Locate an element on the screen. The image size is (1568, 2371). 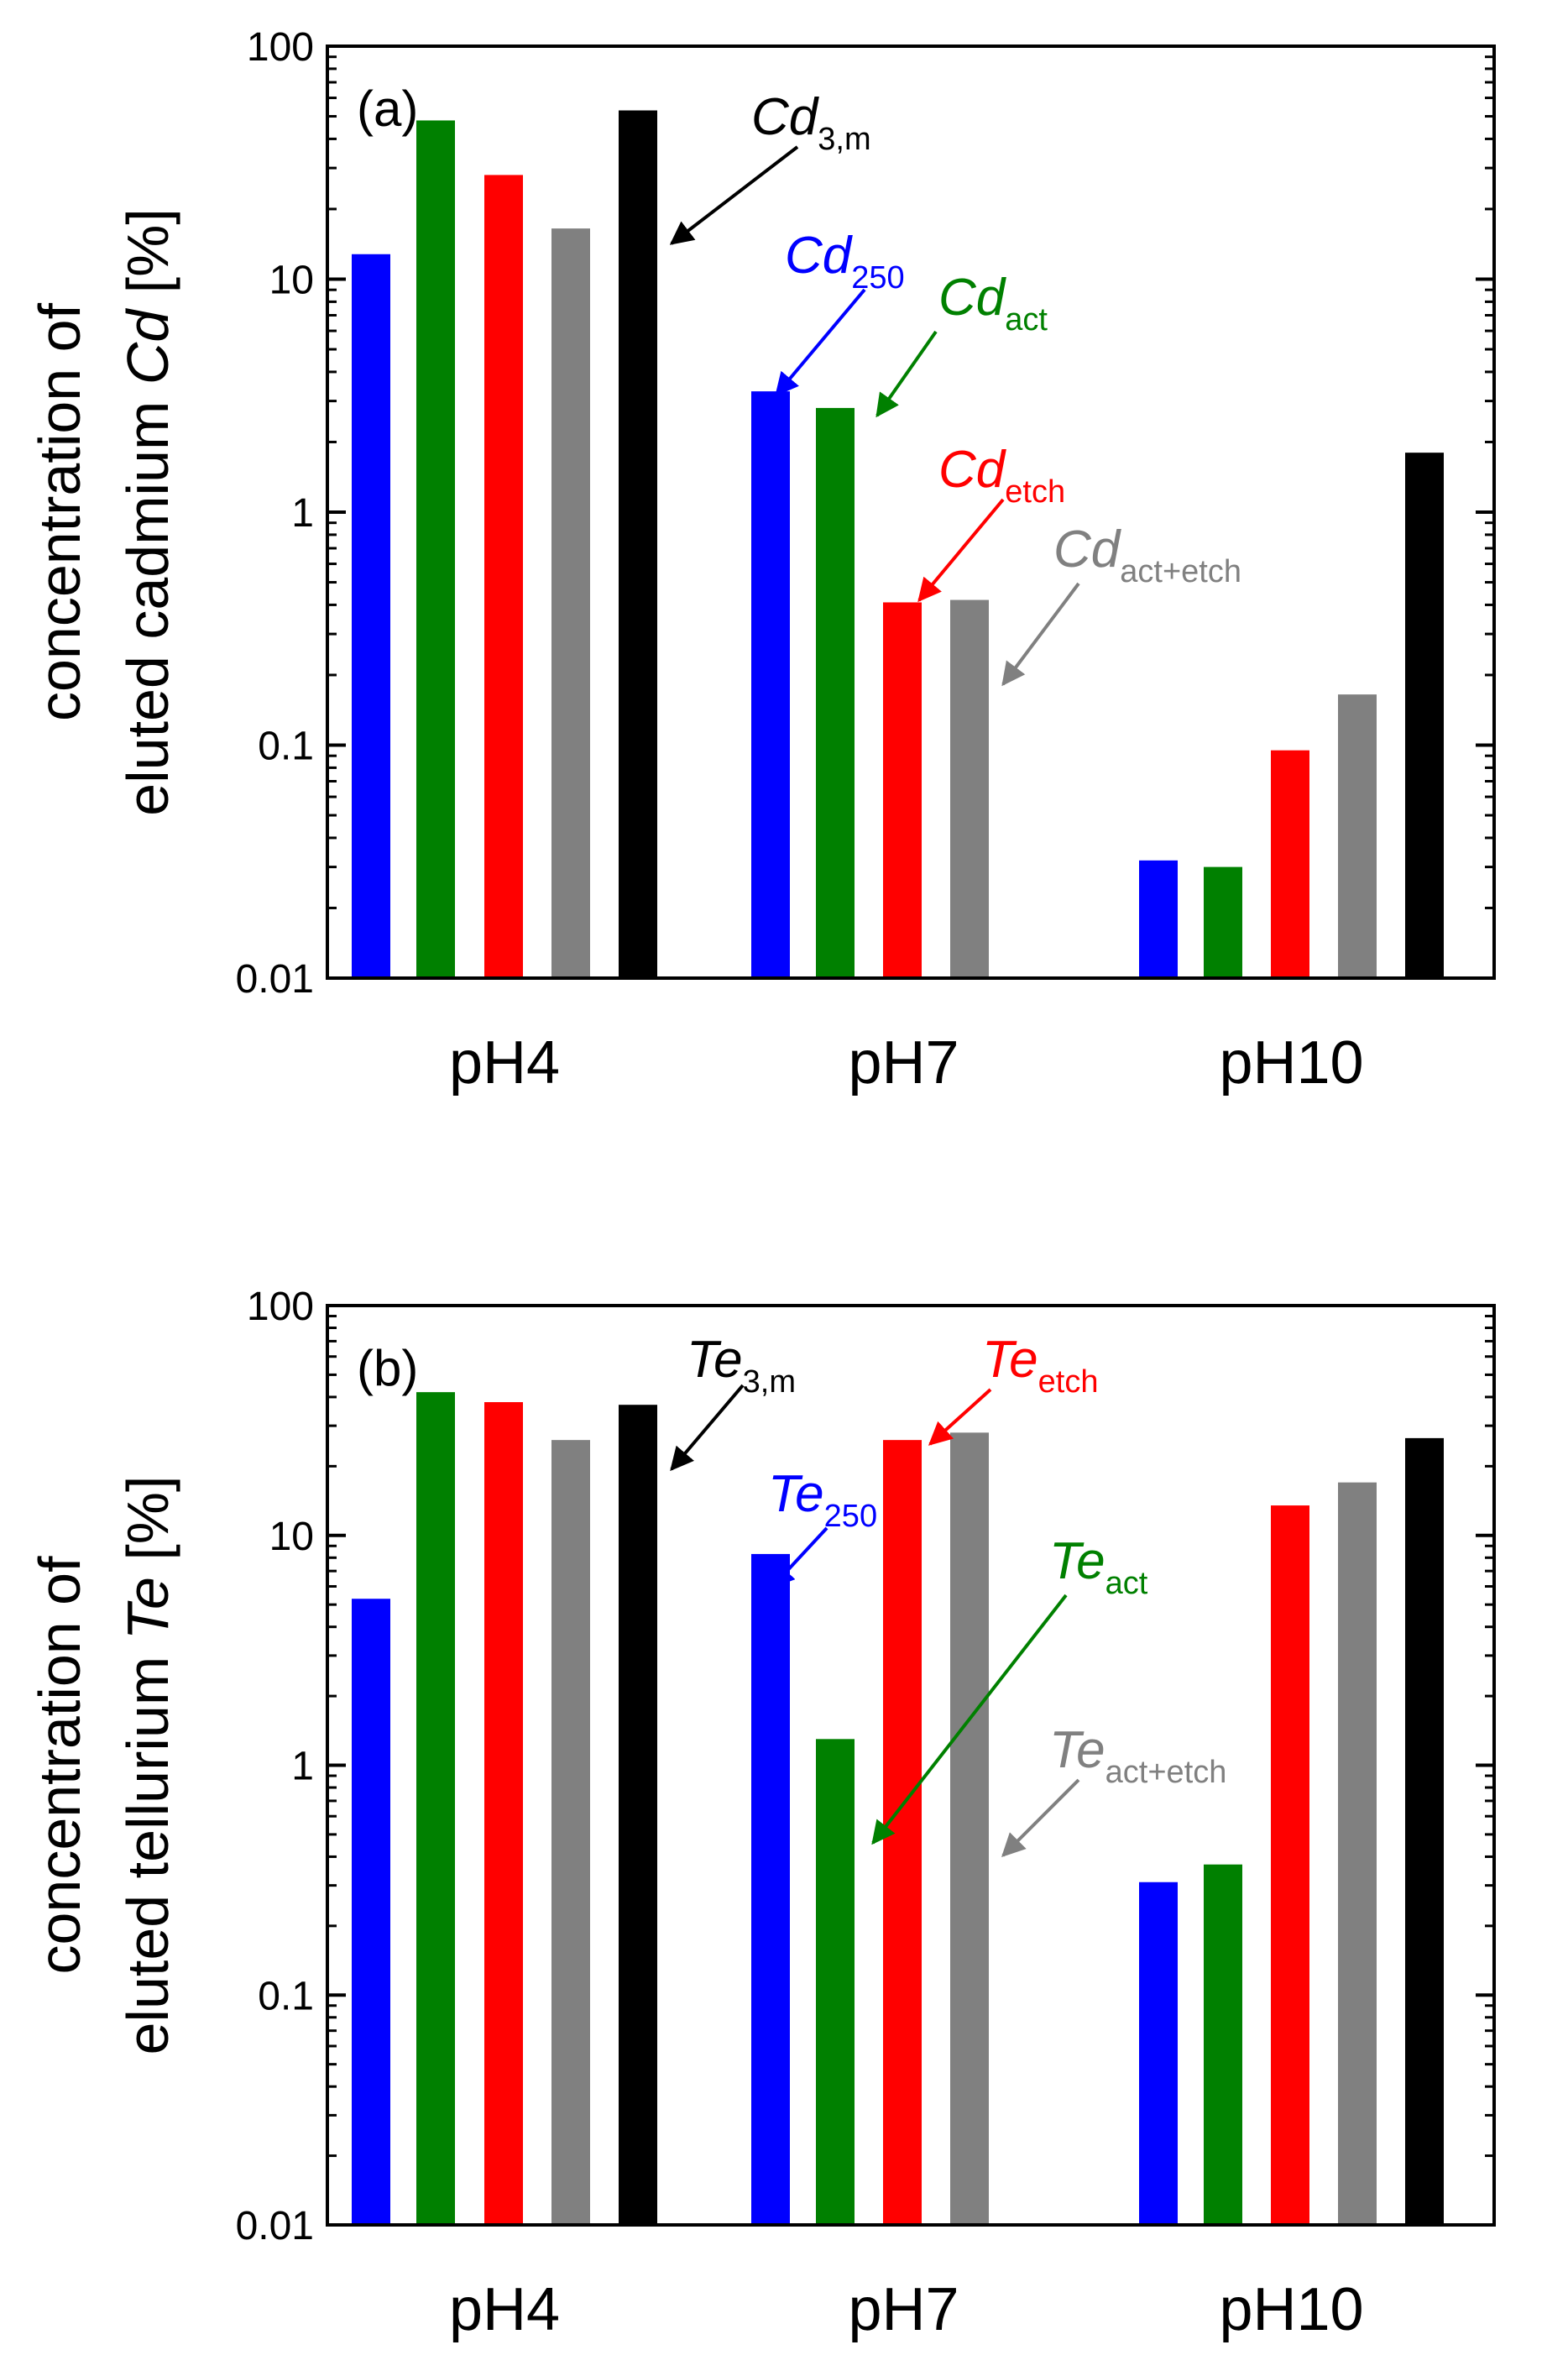
series-annotation: Cd250 is located at coordinates (845, 261).